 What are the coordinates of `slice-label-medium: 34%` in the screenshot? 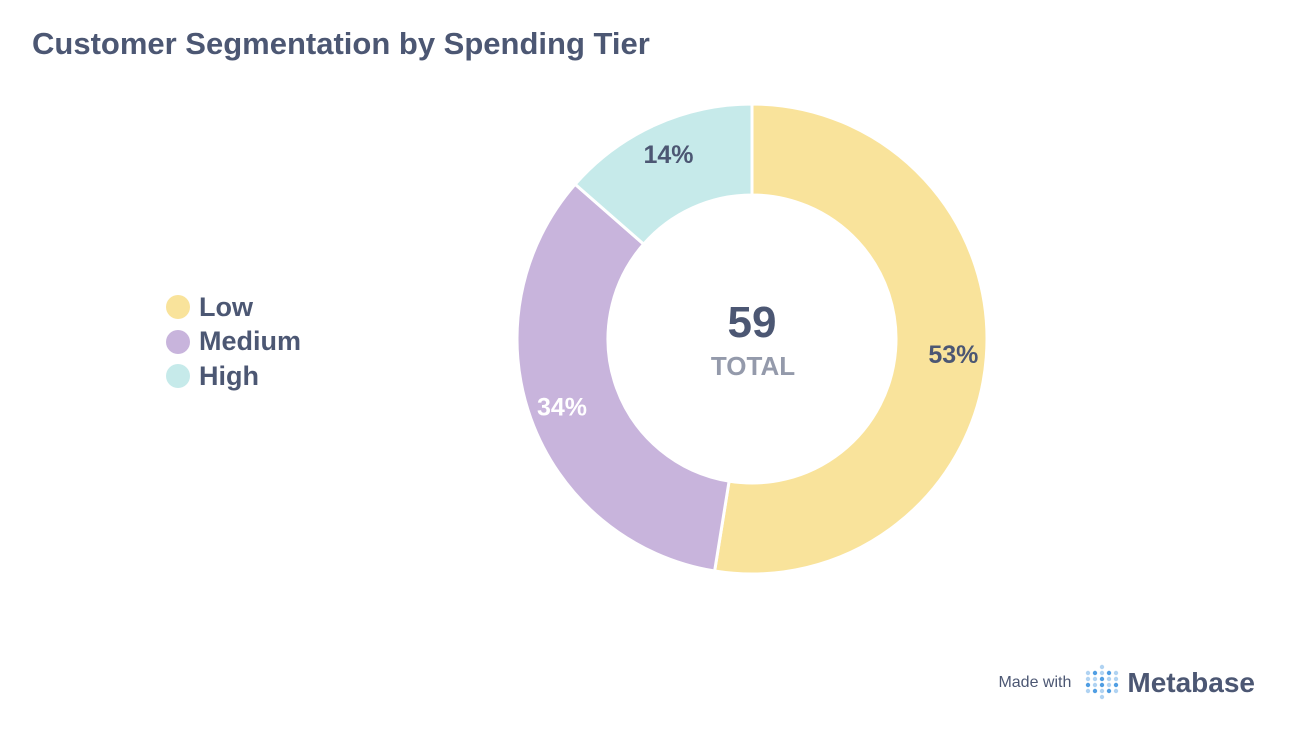 It's located at (562, 408).